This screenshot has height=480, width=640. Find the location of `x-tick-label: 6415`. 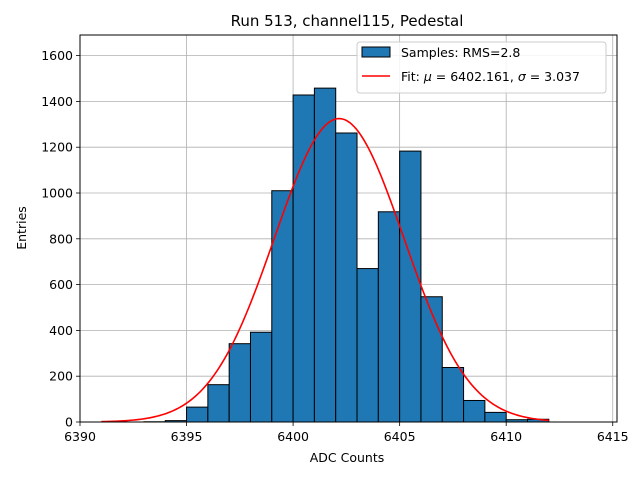

x-tick-label: 6415 is located at coordinates (613, 436).